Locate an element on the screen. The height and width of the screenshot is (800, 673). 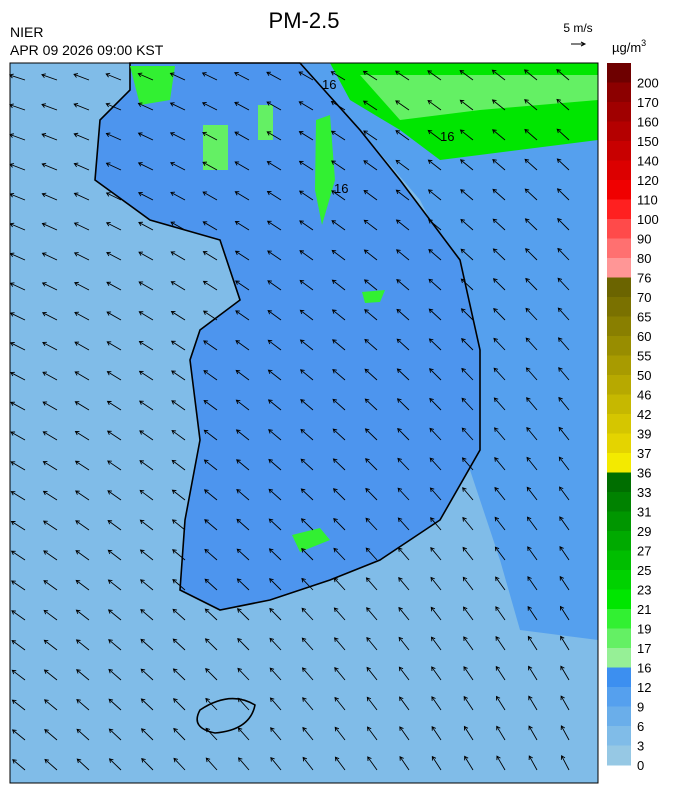
colorbar-label: 65 is located at coordinates (644, 317).